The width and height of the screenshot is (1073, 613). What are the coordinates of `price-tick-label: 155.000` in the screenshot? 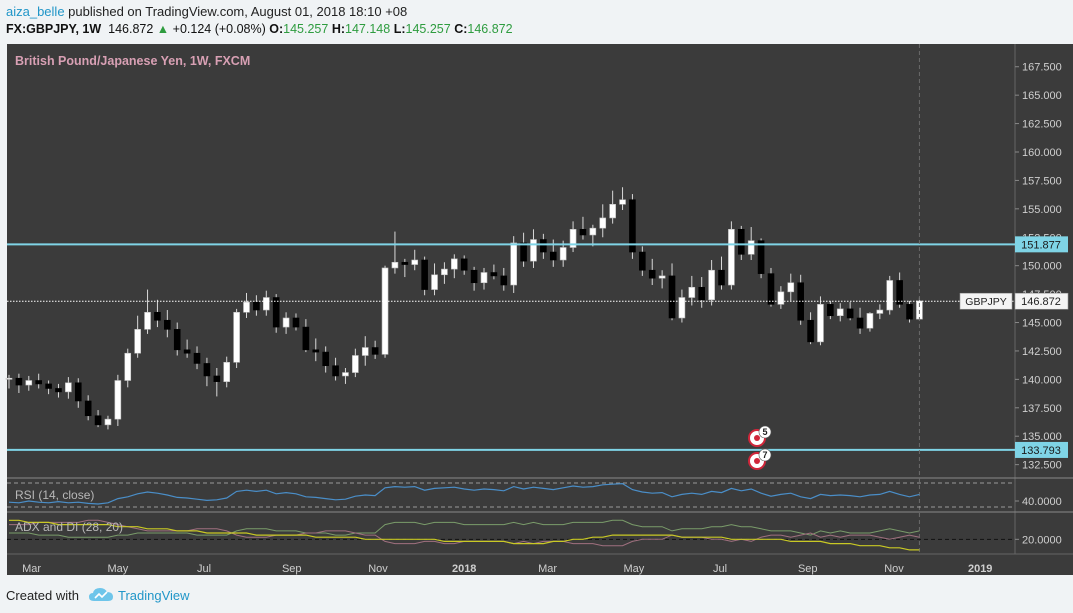 It's located at (1042, 210).